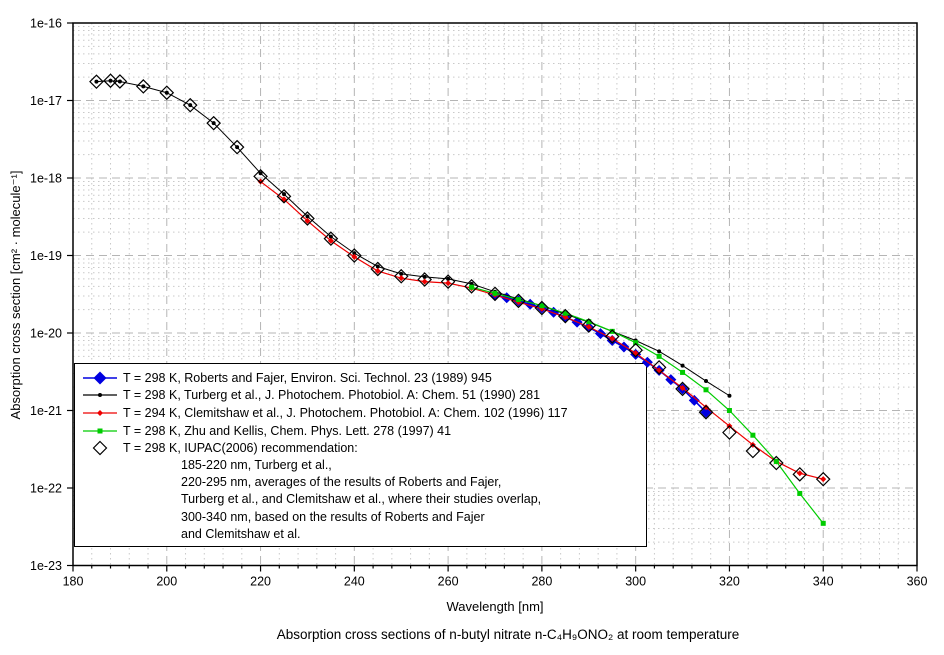  What do you see at coordinates (354, 582) in the screenshot?
I see `x-tick-label: 240` at bounding box center [354, 582].